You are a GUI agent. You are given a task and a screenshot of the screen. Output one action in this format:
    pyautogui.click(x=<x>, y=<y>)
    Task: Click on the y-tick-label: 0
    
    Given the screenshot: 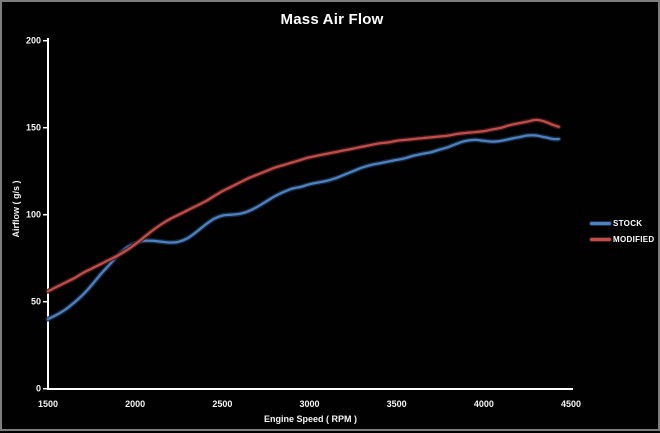 What is the action you would take?
    pyautogui.click(x=38, y=389)
    